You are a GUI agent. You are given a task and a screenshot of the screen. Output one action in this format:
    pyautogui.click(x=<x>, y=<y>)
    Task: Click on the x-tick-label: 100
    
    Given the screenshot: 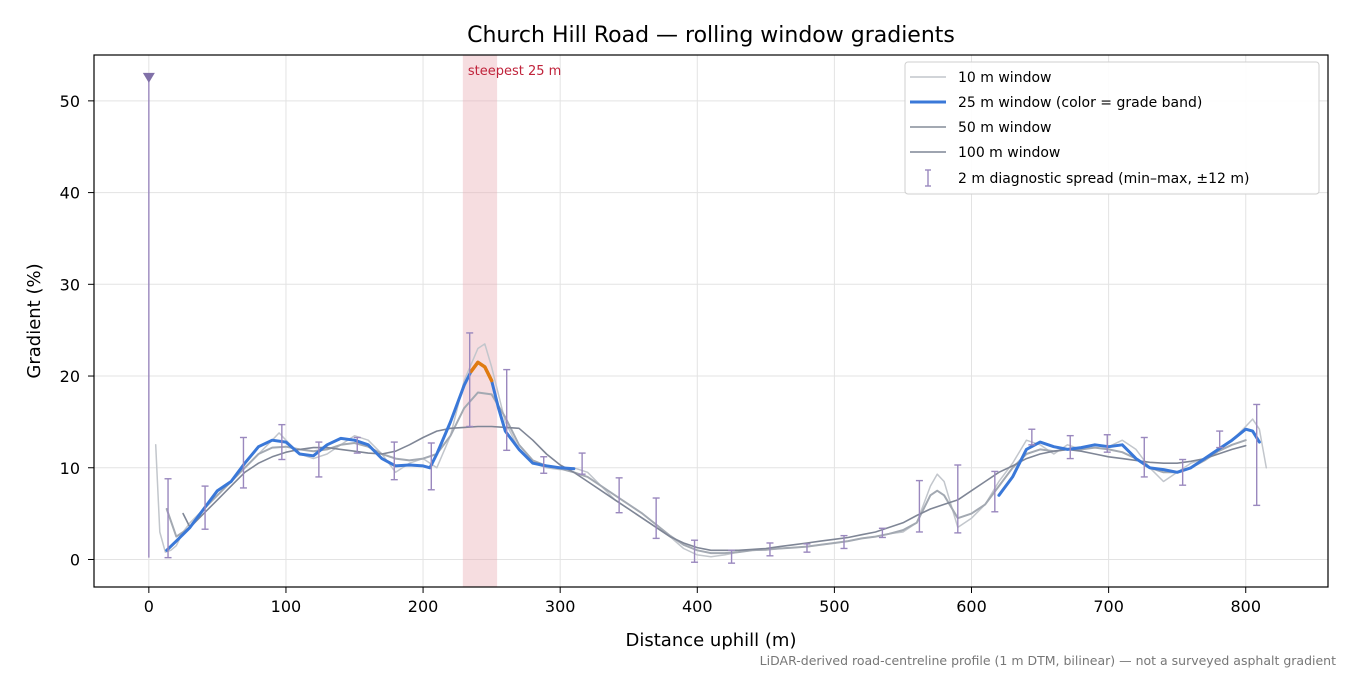 What is the action you would take?
    pyautogui.click(x=286, y=606)
    